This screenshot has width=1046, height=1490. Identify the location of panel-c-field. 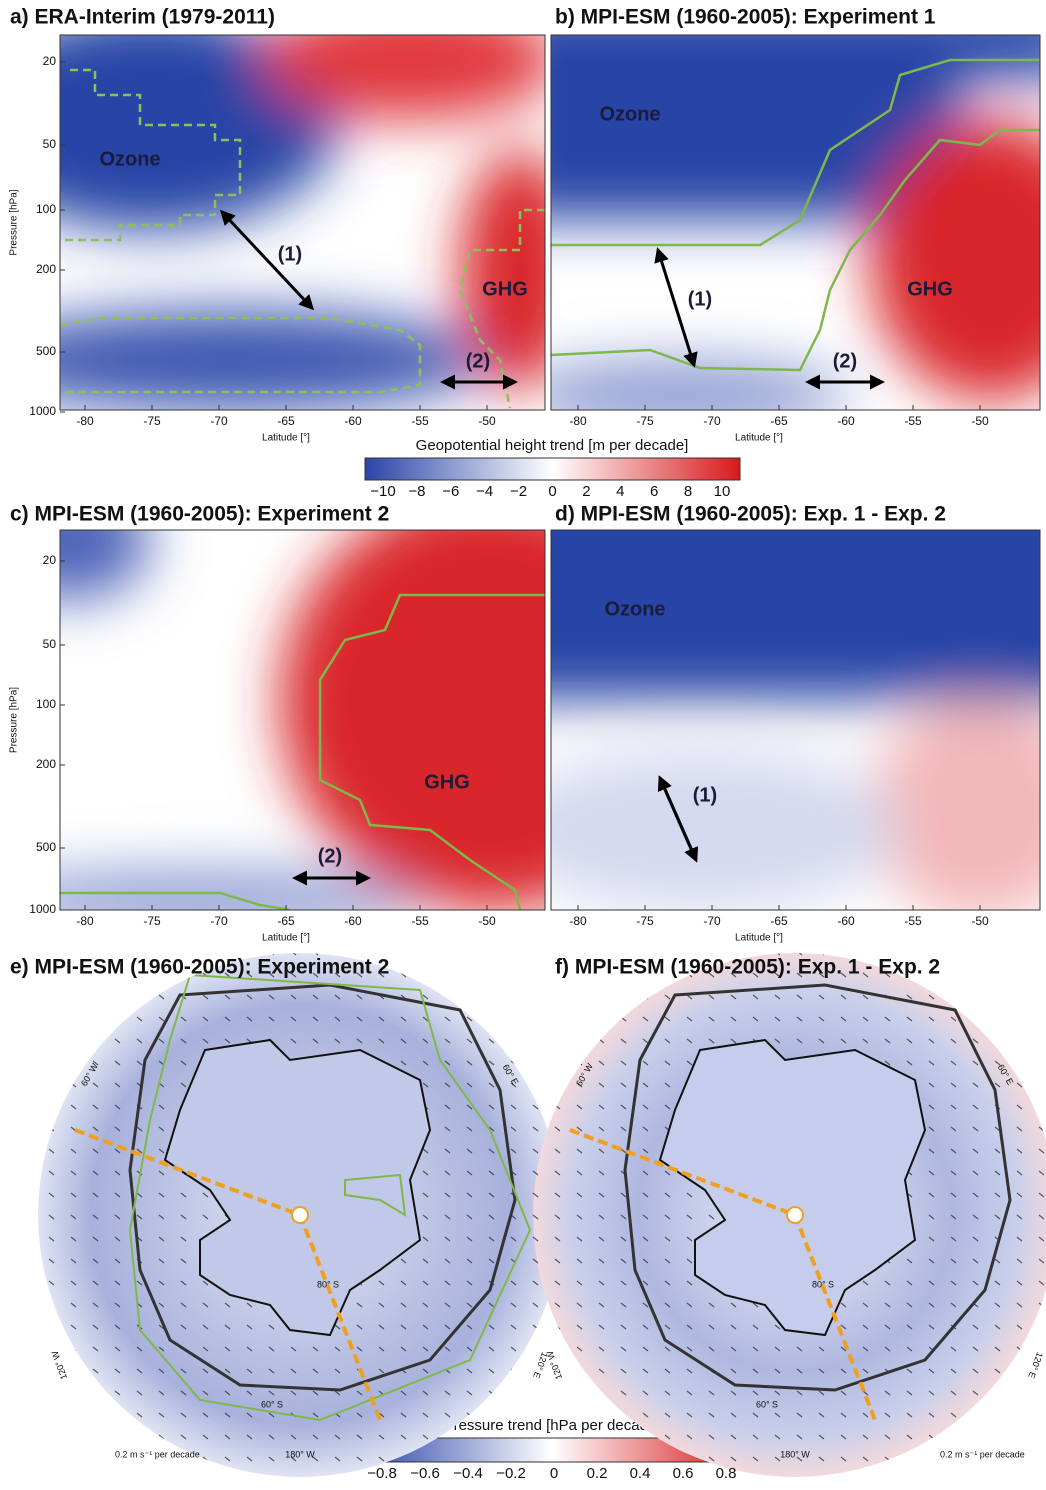
(302, 720).